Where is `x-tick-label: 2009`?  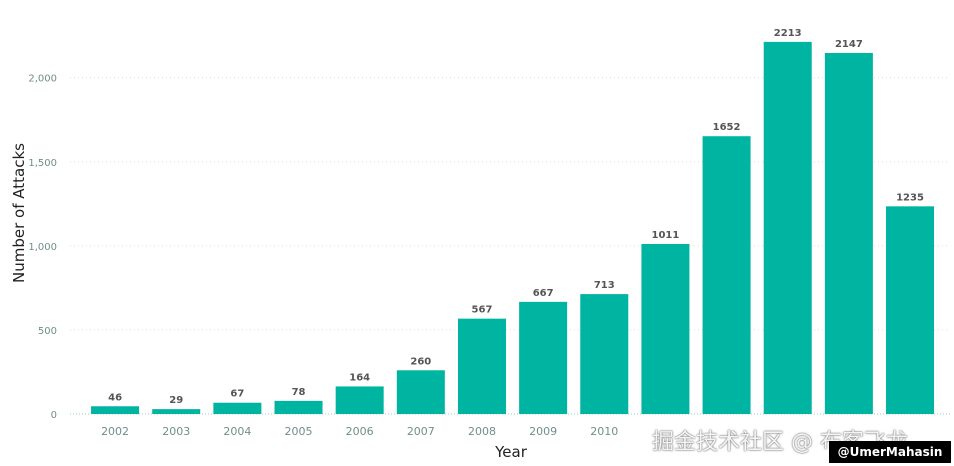 x-tick-label: 2009 is located at coordinates (543, 431).